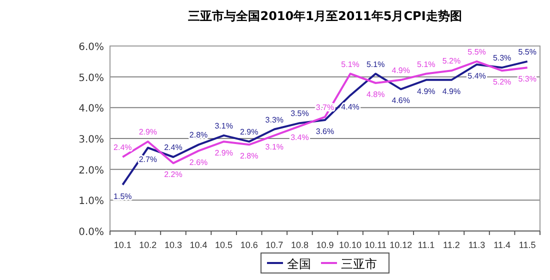 The image size is (550, 280). I want to click on x-tick-label: 10.2, so click(148, 245).